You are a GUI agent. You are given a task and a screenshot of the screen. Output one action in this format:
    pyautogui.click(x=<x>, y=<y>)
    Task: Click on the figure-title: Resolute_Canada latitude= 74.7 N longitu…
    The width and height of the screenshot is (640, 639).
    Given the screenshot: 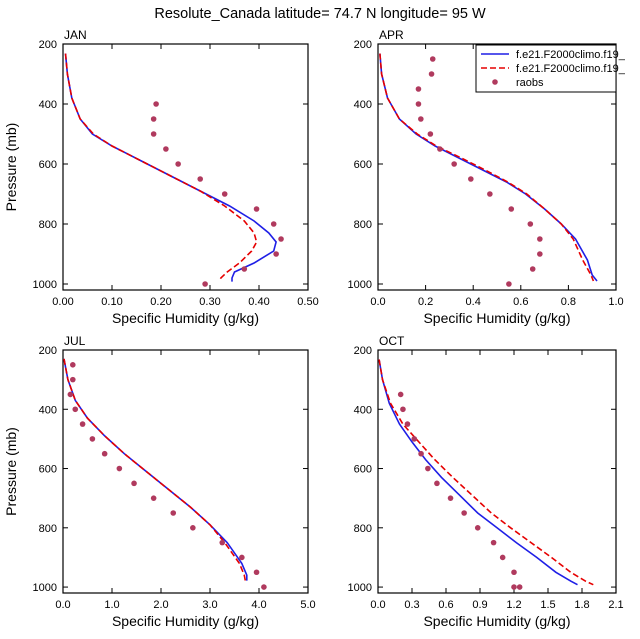 What is the action you would take?
    pyautogui.click(x=320, y=14)
    